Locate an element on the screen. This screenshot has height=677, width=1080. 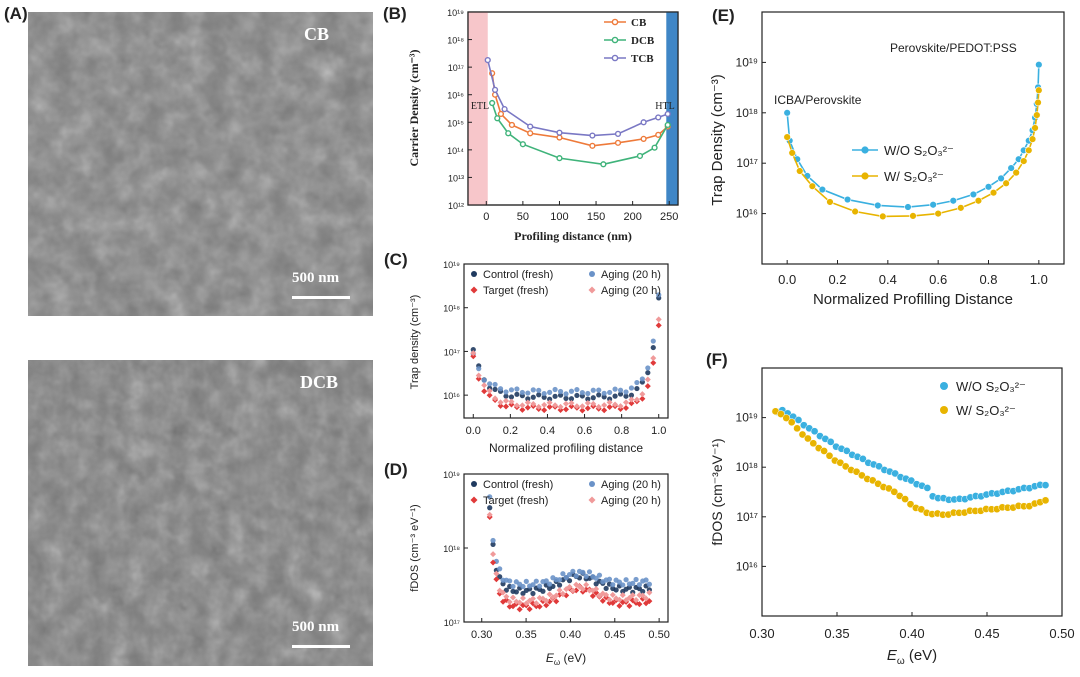
chart-d-ytick-label: 10¹⁹ is located at coordinates (451, 475).